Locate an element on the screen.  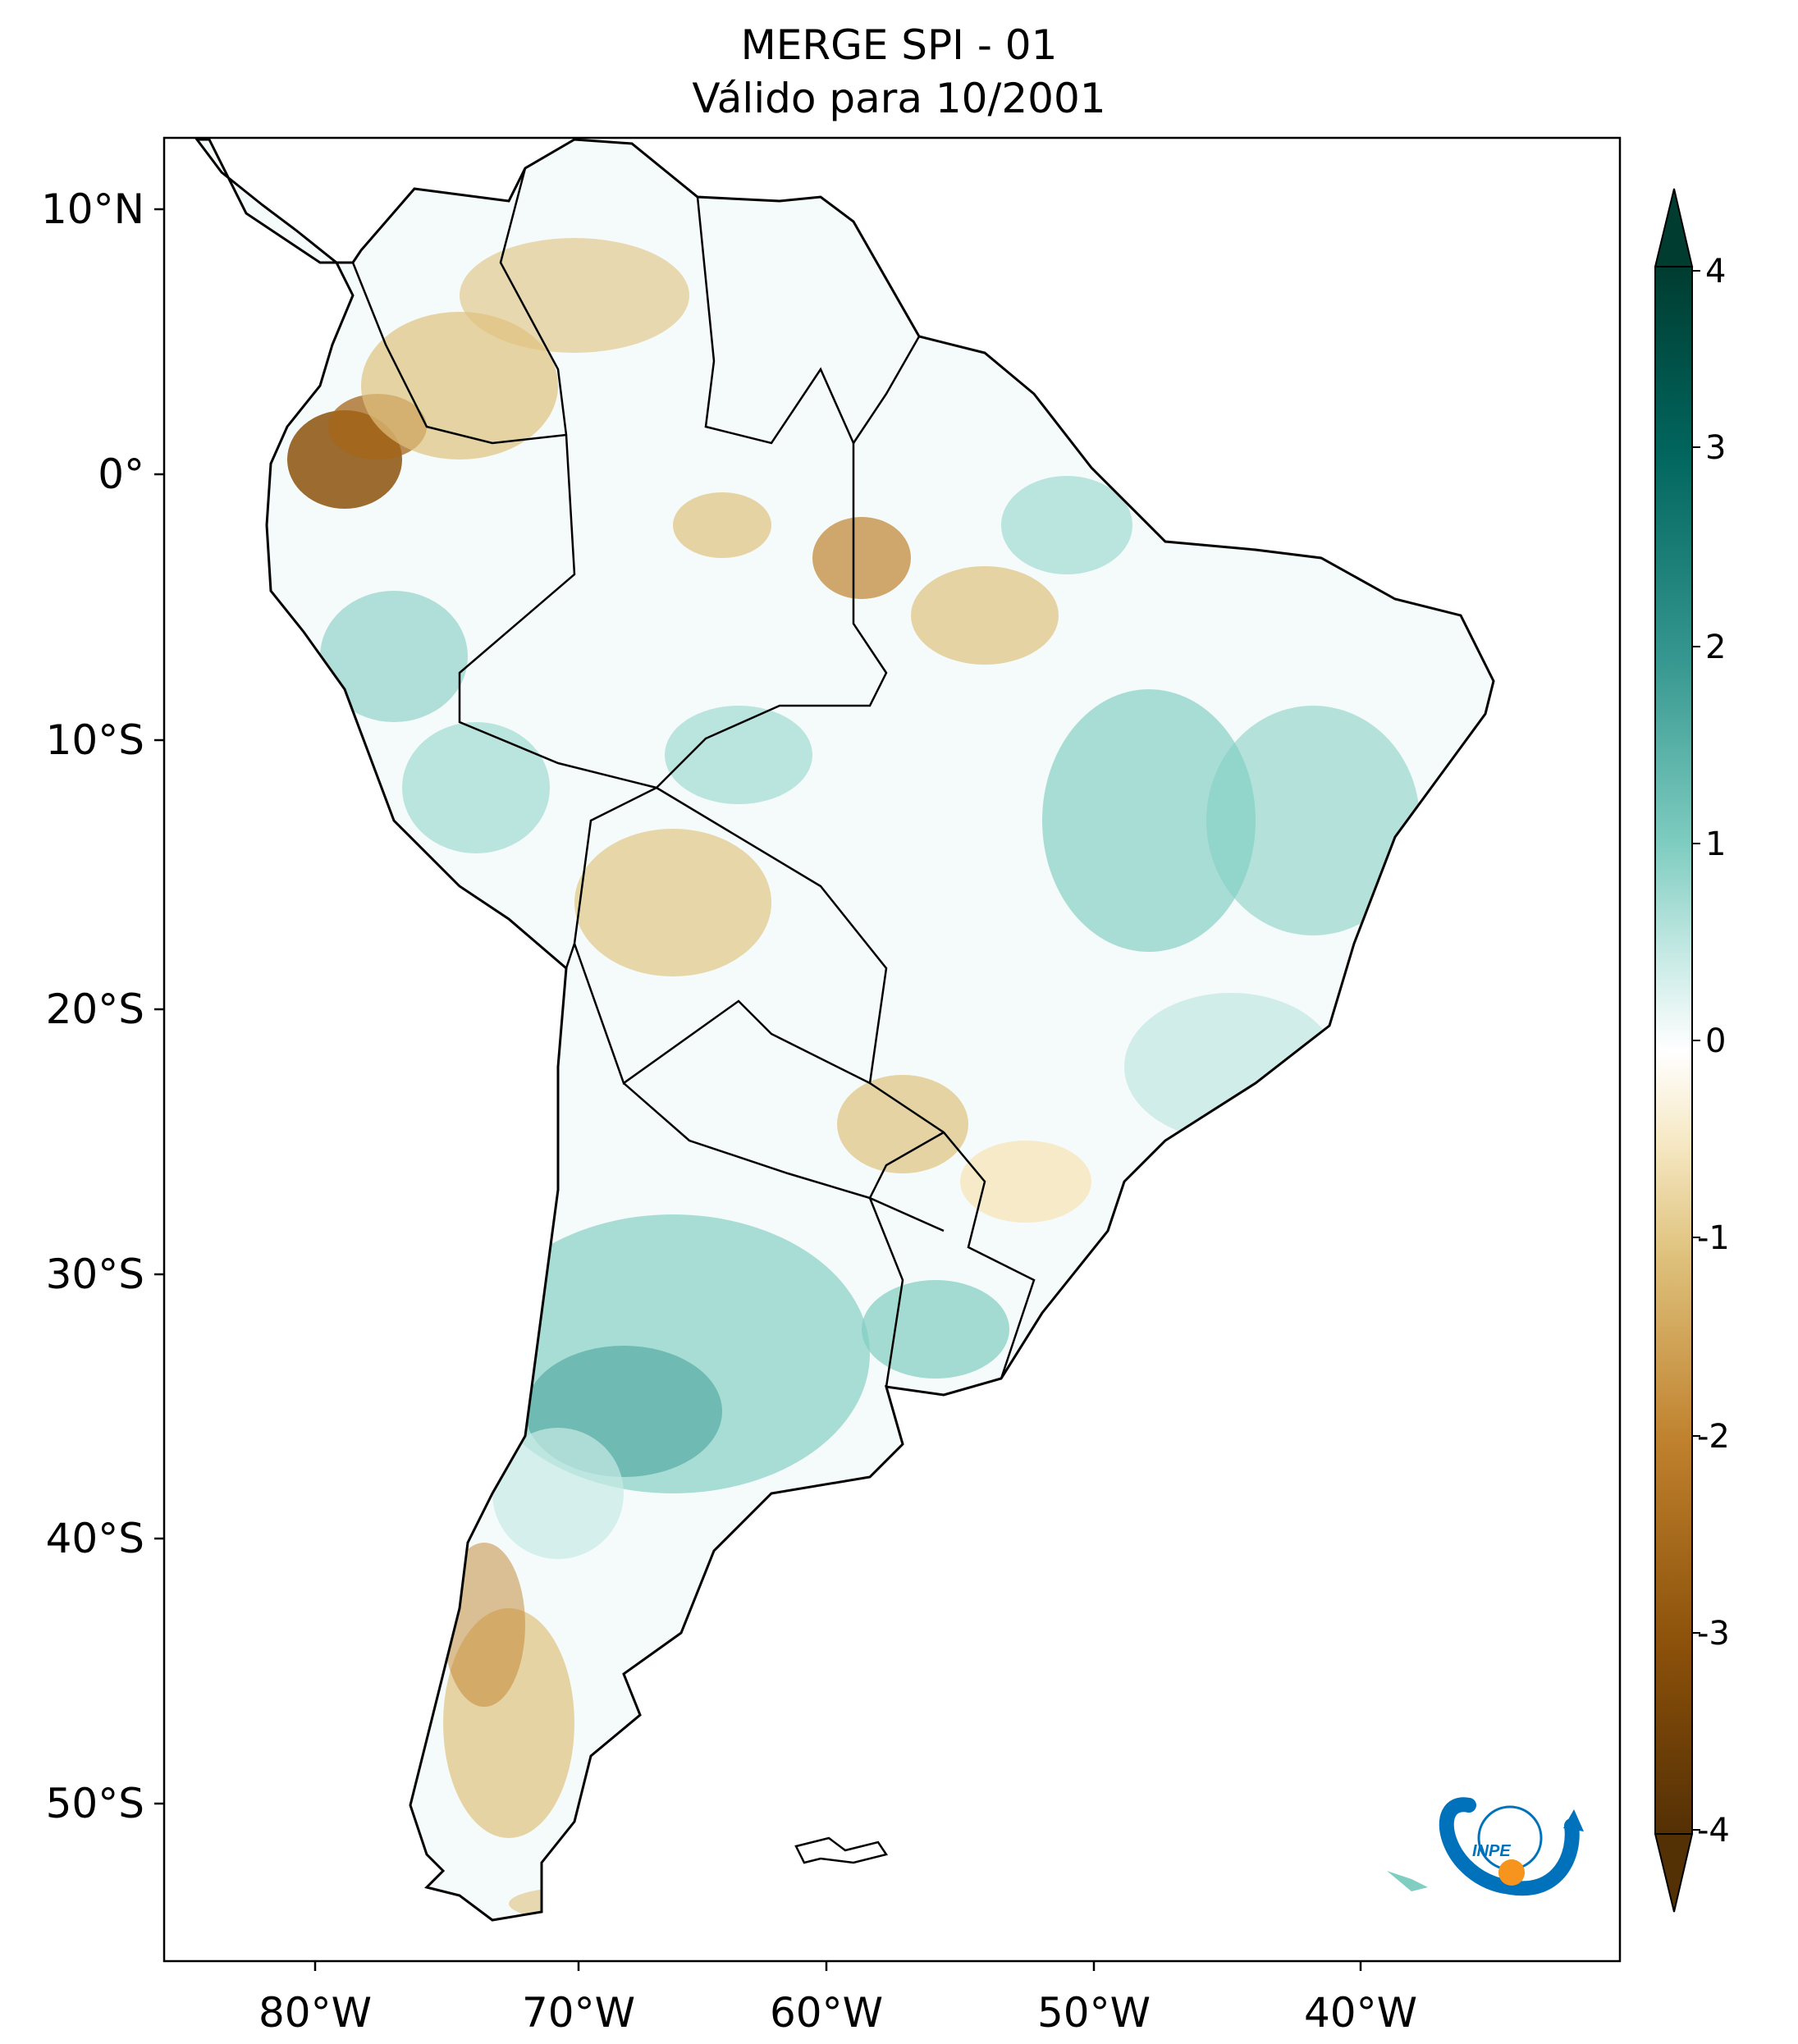
inpe-logo-text: INPE is located at coordinates (1491, 1851).